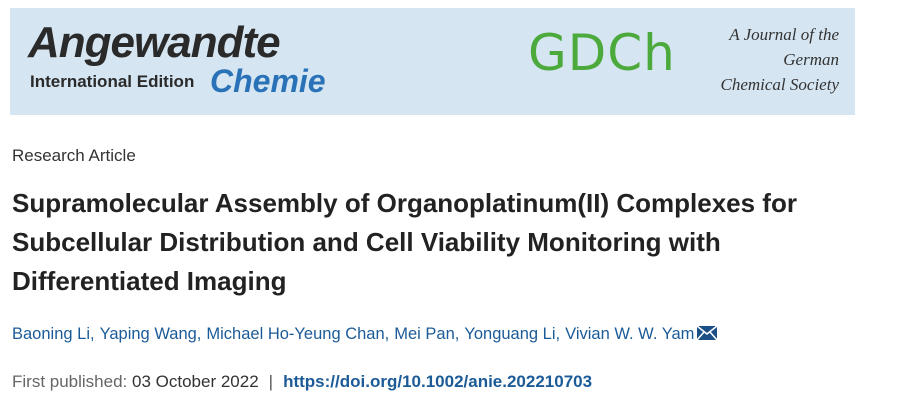 This screenshot has height=414, width=921. What do you see at coordinates (784, 34) in the screenshot?
I see `society-line: A Journal of the` at bounding box center [784, 34].